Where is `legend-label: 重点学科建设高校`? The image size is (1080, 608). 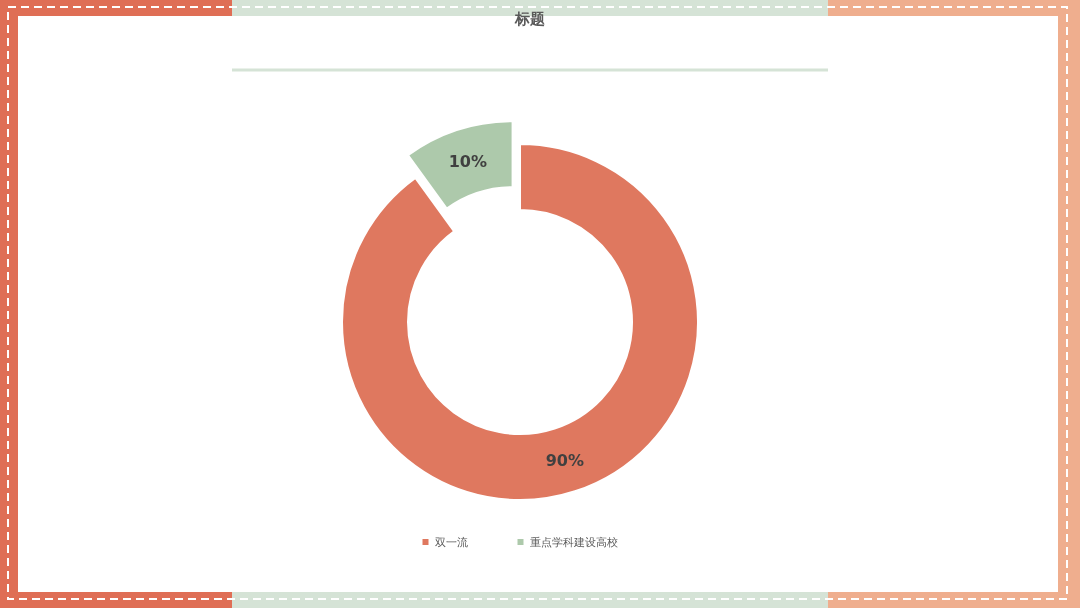 legend-label: 重点学科建设高校 is located at coordinates (573, 542).